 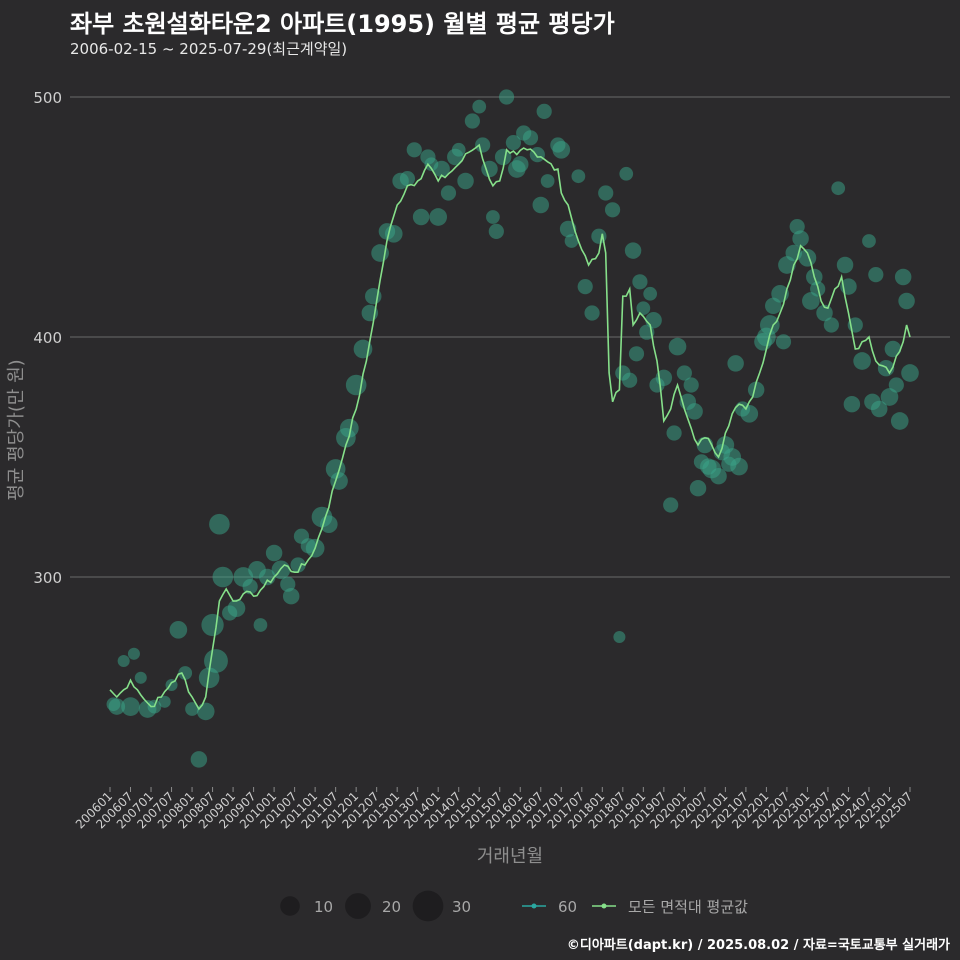 I want to click on y-tick-label: 300, so click(x=47, y=578).